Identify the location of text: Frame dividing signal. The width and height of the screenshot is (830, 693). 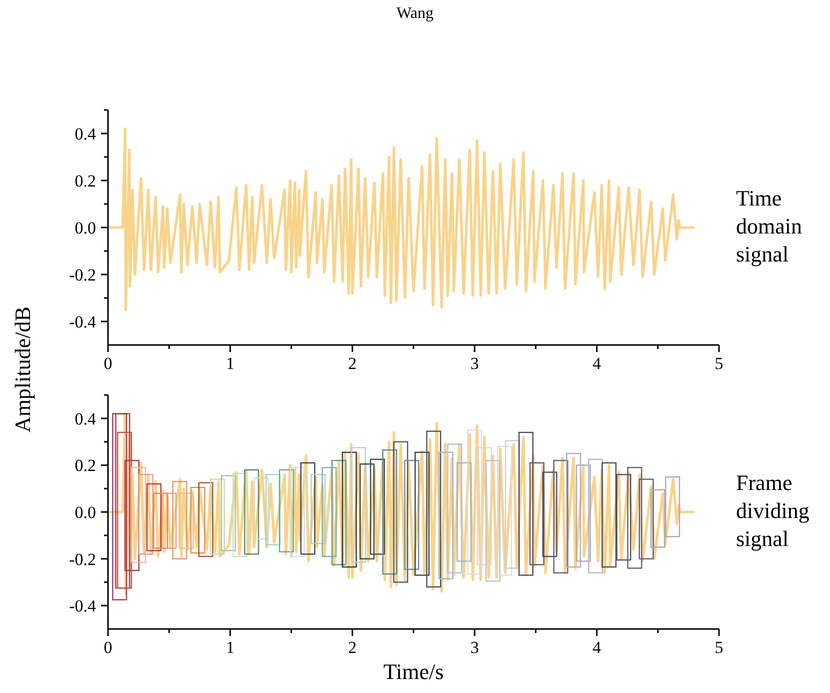
(773, 510).